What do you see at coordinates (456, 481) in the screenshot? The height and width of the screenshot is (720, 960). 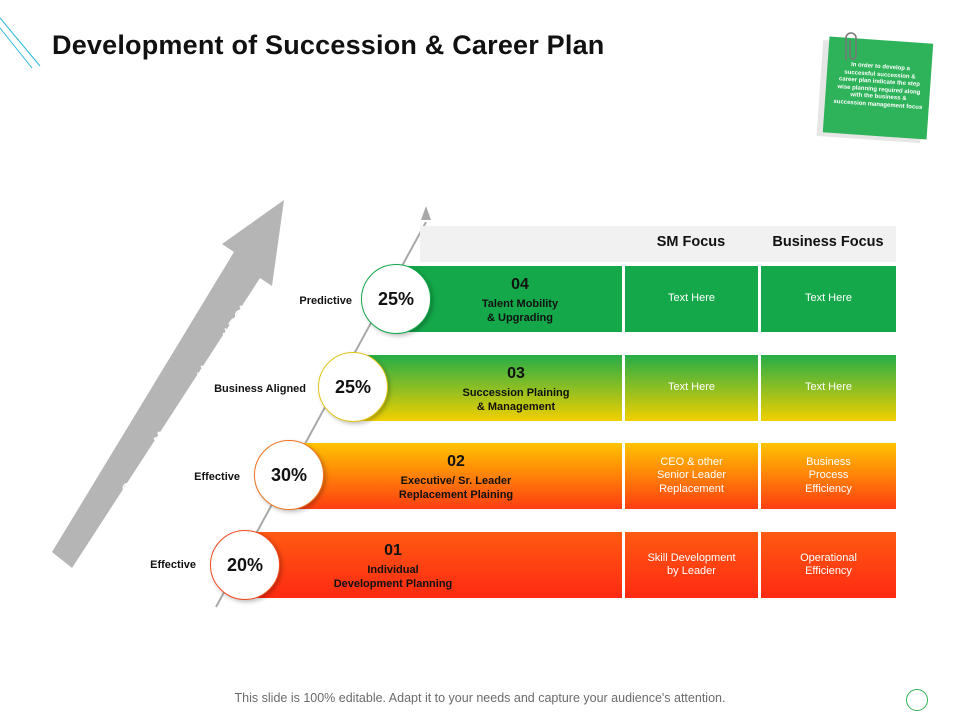 I see `row-2-label-line1: Executive/ Sr. Leader` at bounding box center [456, 481].